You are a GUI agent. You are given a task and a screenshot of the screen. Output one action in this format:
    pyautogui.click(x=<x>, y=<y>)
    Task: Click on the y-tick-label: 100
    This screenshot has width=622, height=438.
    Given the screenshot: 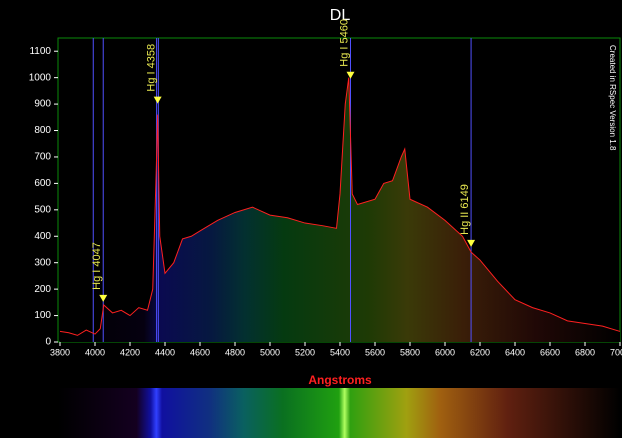 What is the action you would take?
    pyautogui.click(x=42, y=315)
    